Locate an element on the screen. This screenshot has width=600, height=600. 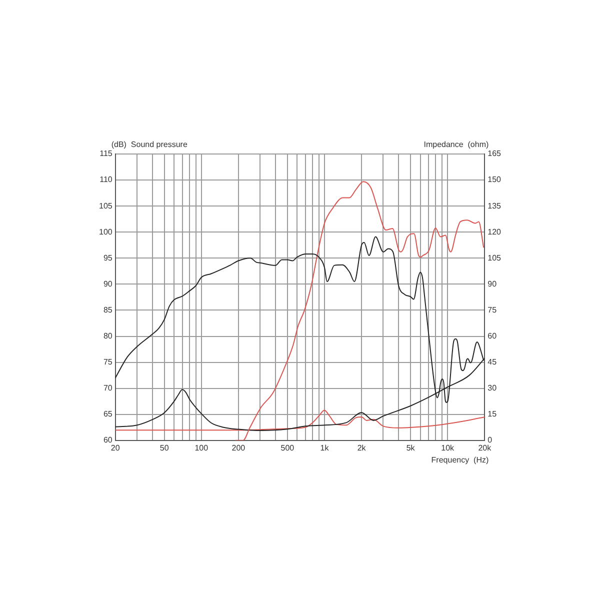
y-tick-label: 110 is located at coordinates (106, 179).